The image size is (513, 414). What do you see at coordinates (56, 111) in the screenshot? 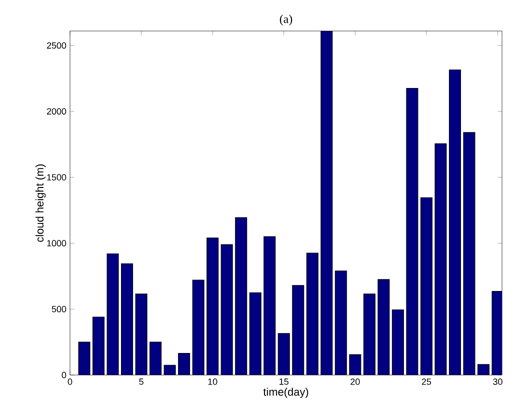
I see `y-tick-label: 2000` at bounding box center [56, 111].